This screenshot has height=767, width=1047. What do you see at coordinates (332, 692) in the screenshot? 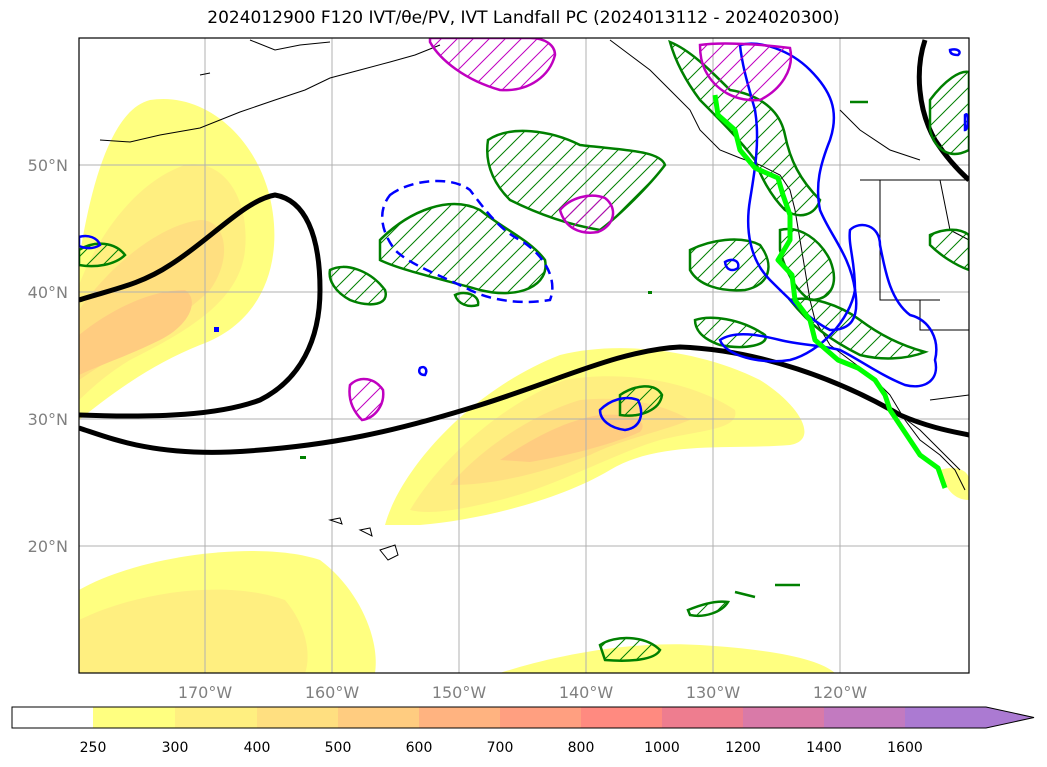
I see `lon-label: 160°W` at bounding box center [332, 692].